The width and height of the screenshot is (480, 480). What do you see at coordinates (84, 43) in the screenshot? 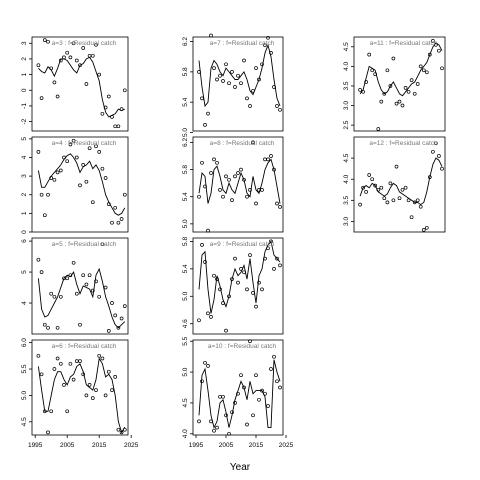
I see `panel-label: a=3 : f=Residual catch` at bounding box center [84, 43].